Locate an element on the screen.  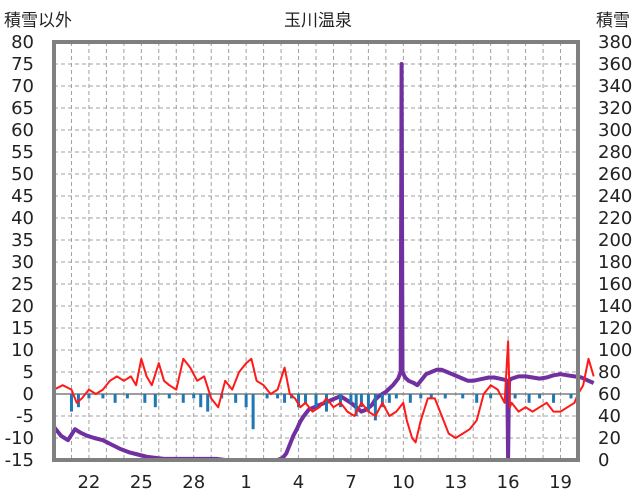
left-tick-label: 80 is located at coordinates (22, 42).